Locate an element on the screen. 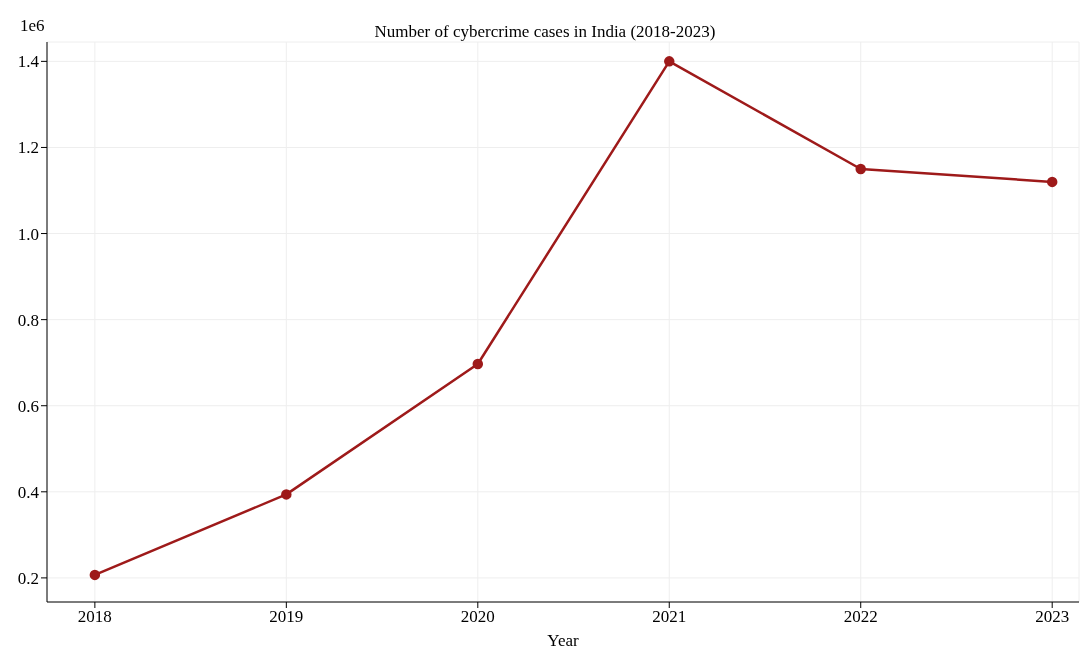 The height and width of the screenshot is (659, 1090). chart-title: Number of cybercrime cases in India (2018-2023) is located at coordinates (545, 31).